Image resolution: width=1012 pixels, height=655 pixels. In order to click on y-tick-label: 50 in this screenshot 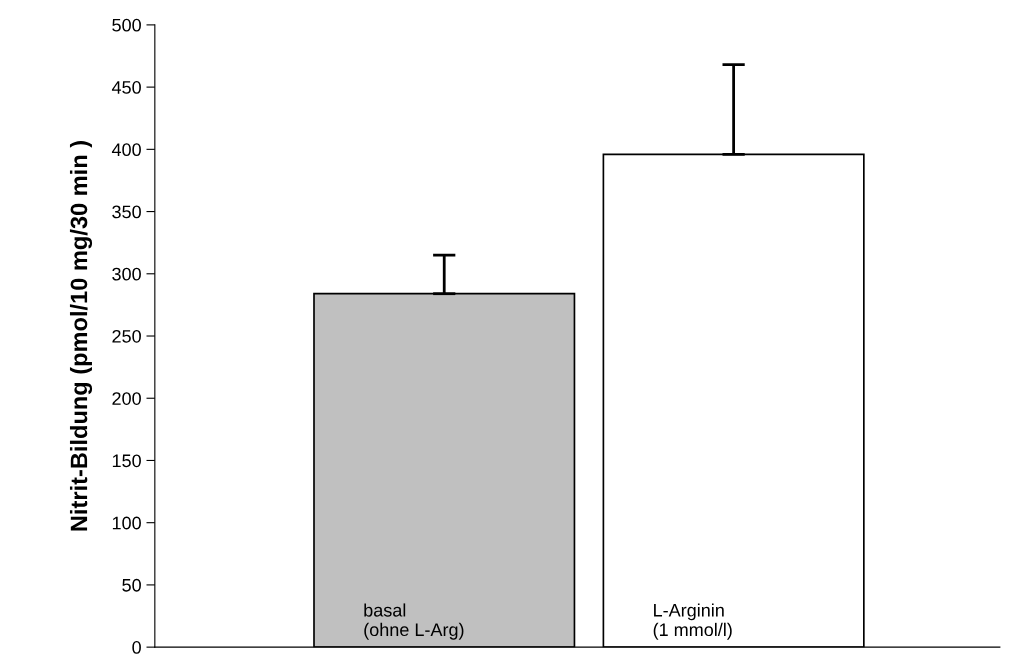, I will do `click(131, 585)`.